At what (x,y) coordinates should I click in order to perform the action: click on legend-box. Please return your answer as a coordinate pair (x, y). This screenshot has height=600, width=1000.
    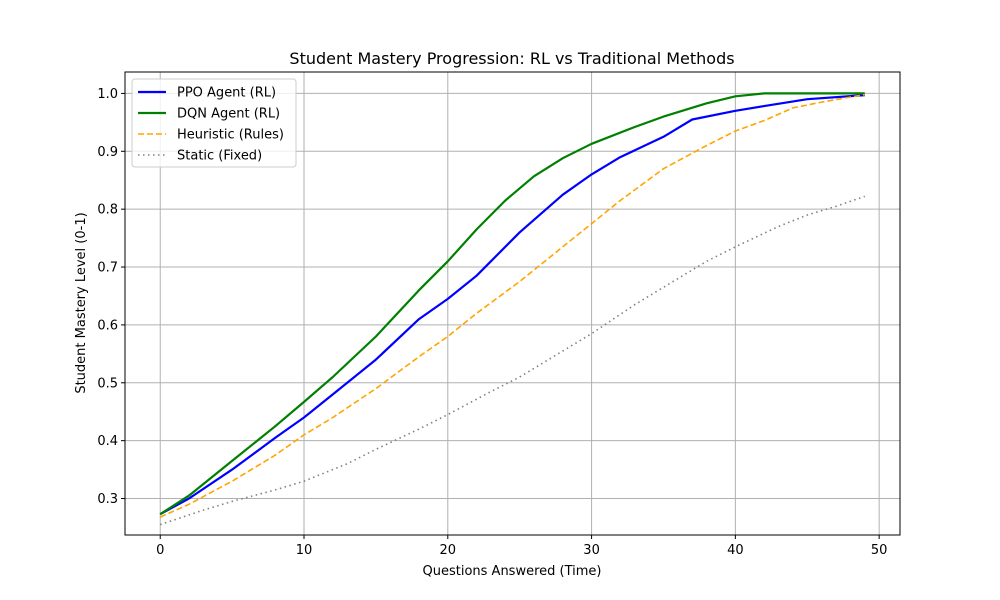
    Looking at the image, I should click on (214, 123).